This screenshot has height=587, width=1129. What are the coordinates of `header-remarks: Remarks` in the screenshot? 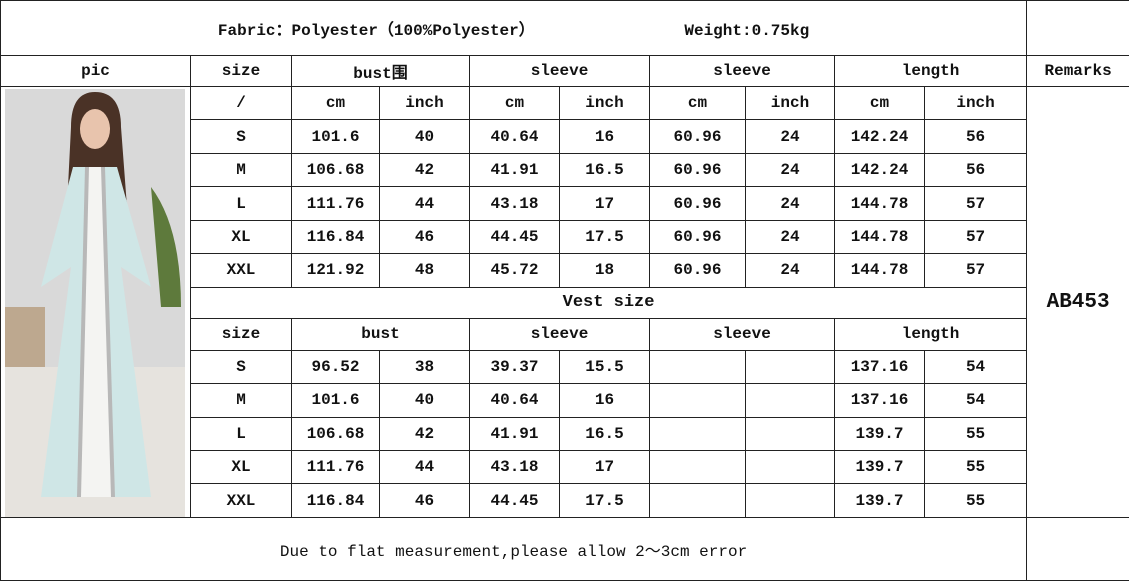 It's located at (1077, 71).